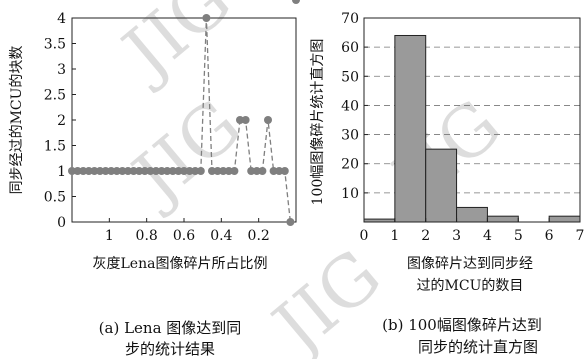  I want to click on chart-b-y-tick-label: 50, so click(350, 77).